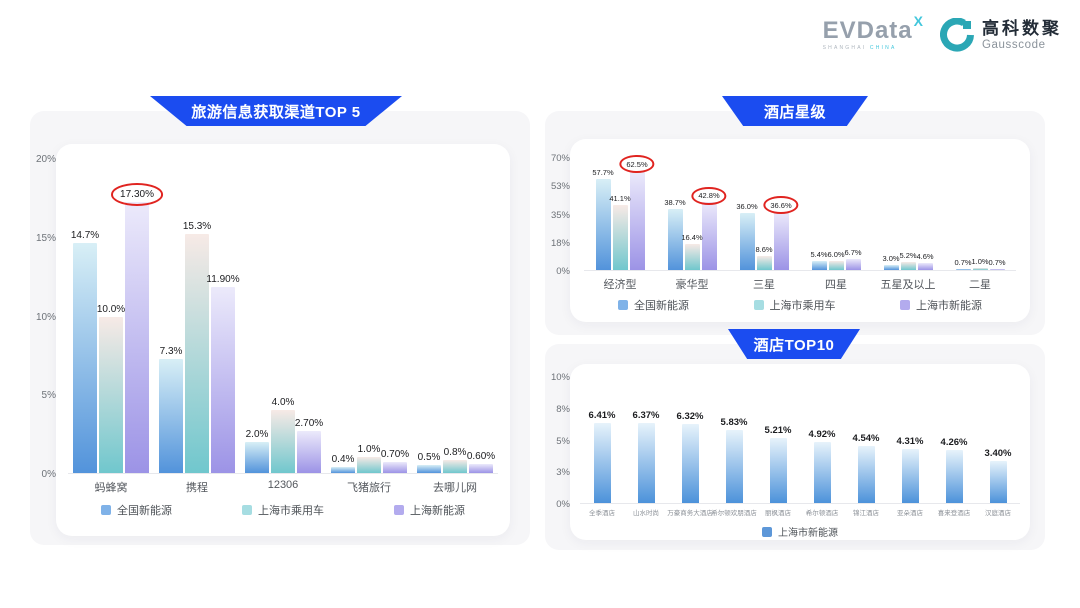 Image resolution: width=1080 pixels, height=608 pixels. Describe the element at coordinates (1014, 44) in the screenshot. I see `gausscode-logo-en: Gausscode` at that location.